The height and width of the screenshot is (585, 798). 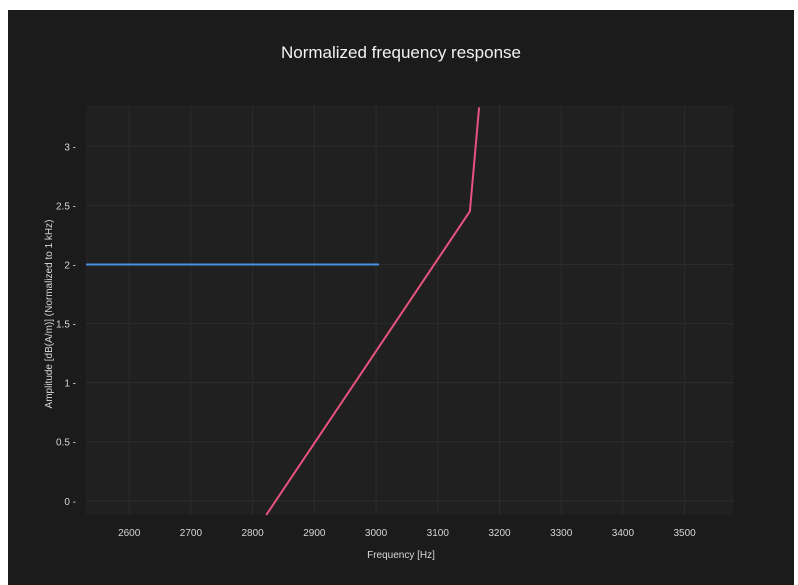 I want to click on x-tick-label: 3300, so click(x=561, y=533).